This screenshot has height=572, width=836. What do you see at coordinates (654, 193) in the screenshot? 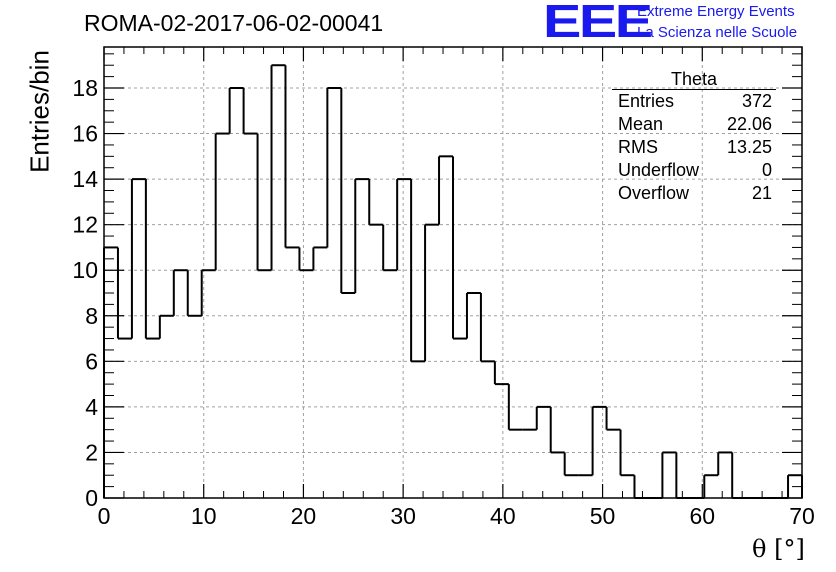
I see `stats-label: Overflow` at bounding box center [654, 193].